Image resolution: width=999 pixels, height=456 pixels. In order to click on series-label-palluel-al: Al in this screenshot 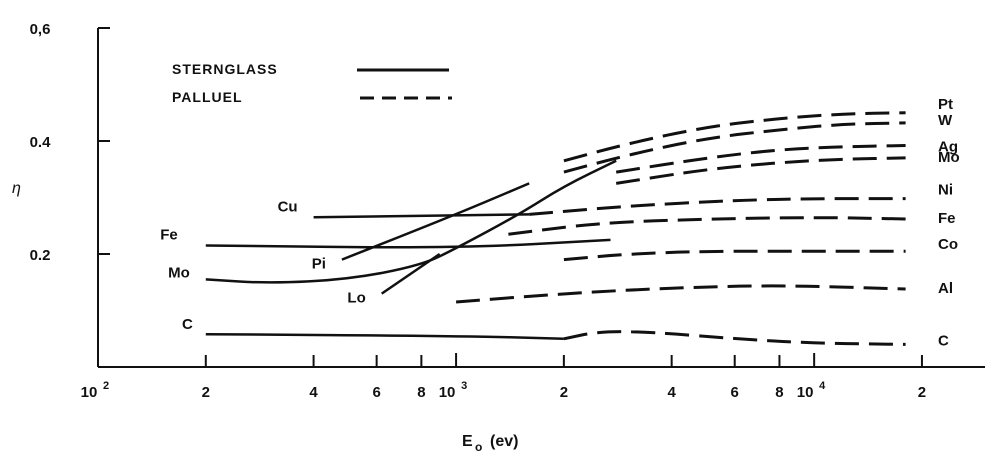, I will do `click(945, 288)`.